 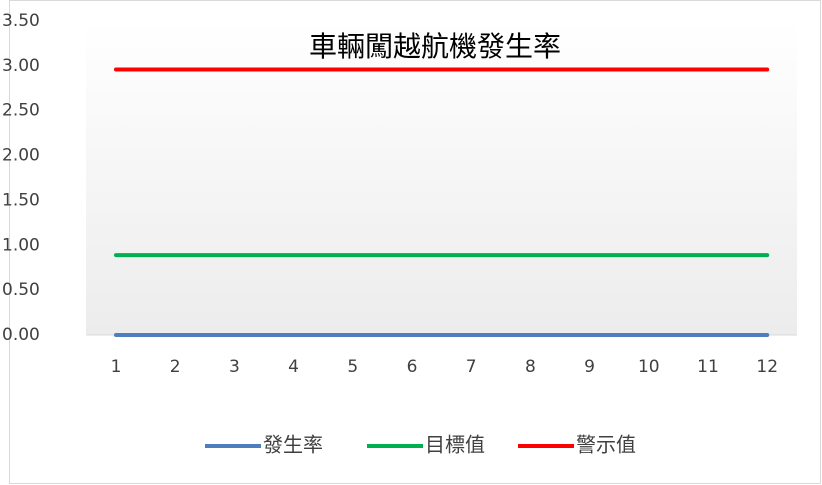 What do you see at coordinates (21, 156) in the screenshot?
I see `y-tick-label: 2.00` at bounding box center [21, 156].